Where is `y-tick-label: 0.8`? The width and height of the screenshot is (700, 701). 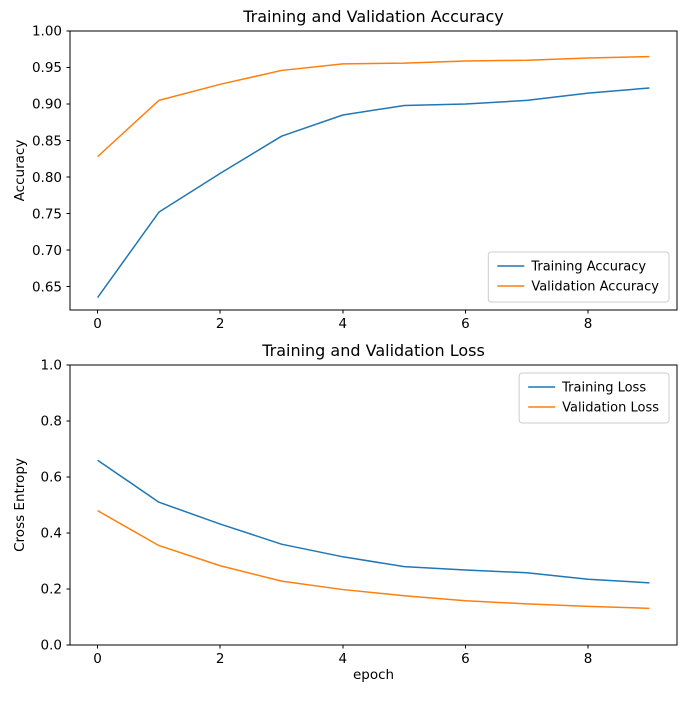 y-tick-label: 0.8 is located at coordinates (51, 422).